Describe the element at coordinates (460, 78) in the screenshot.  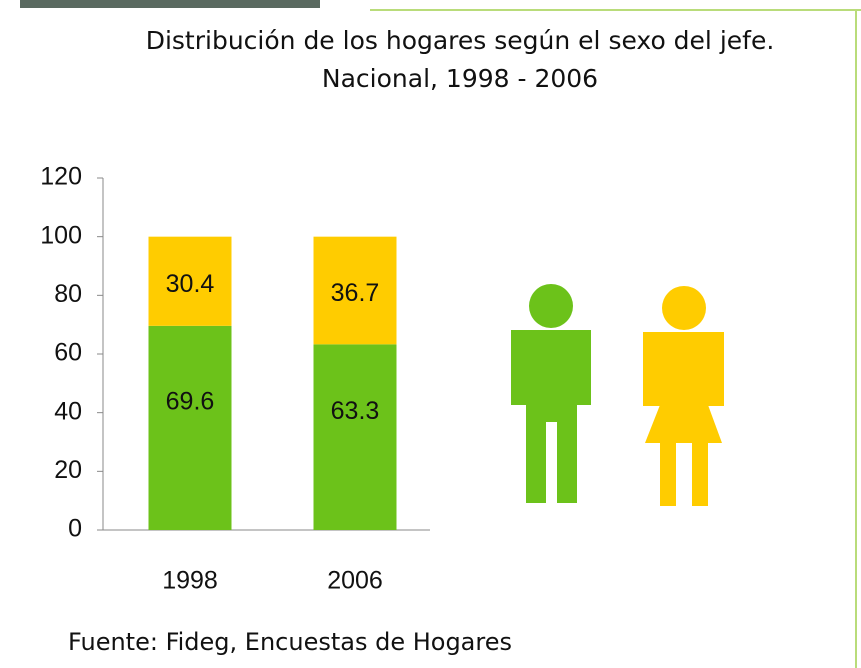
I see `chart-subtitle: Nacional, 1998 - 2006` at that location.